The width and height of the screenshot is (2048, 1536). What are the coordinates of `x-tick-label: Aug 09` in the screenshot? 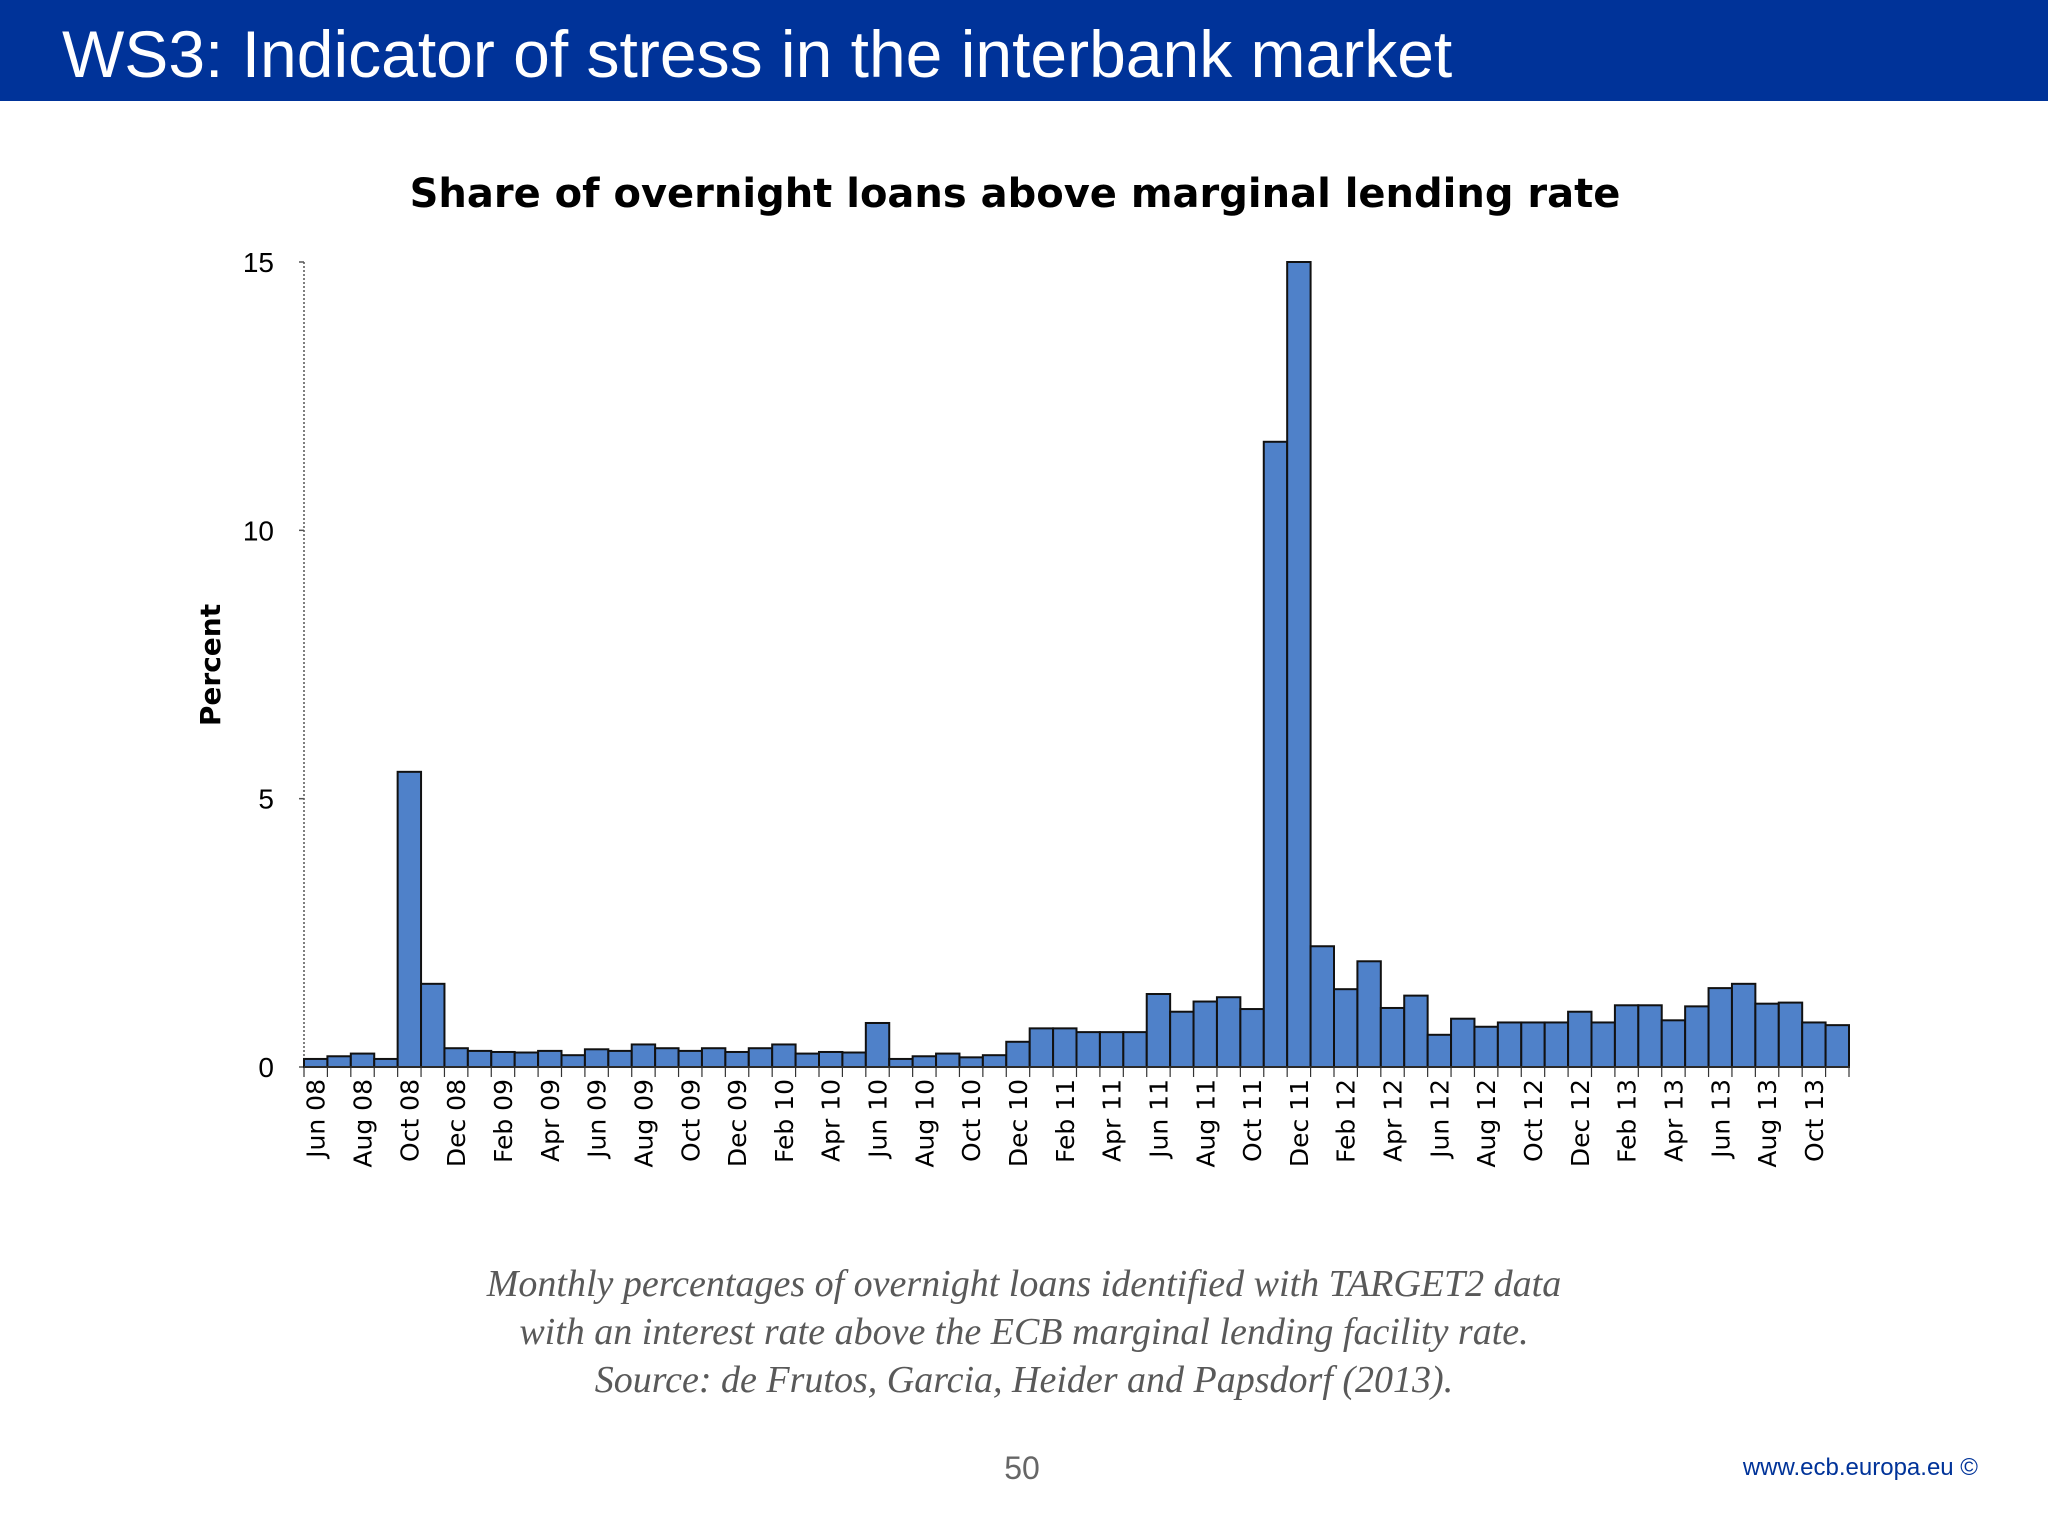 It's located at (643, 1123).